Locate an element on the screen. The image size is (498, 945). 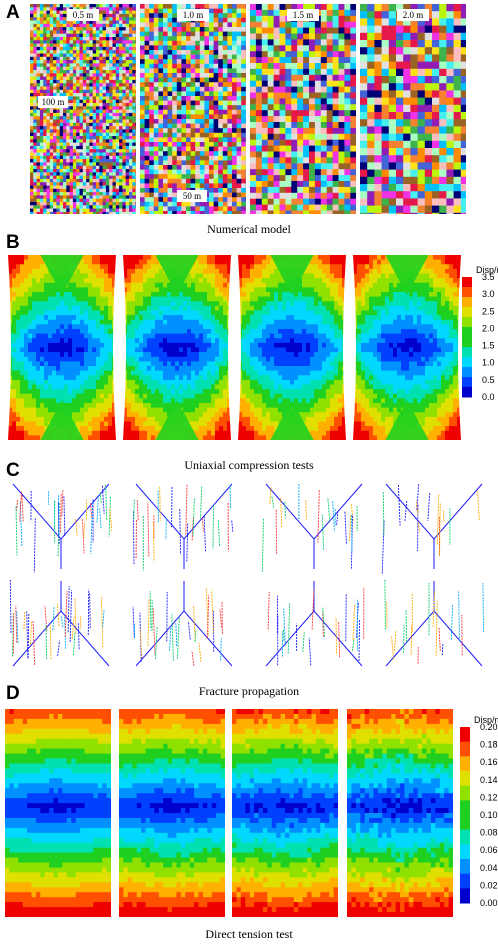
model-1: 0.5 m is located at coordinates (83, 109).